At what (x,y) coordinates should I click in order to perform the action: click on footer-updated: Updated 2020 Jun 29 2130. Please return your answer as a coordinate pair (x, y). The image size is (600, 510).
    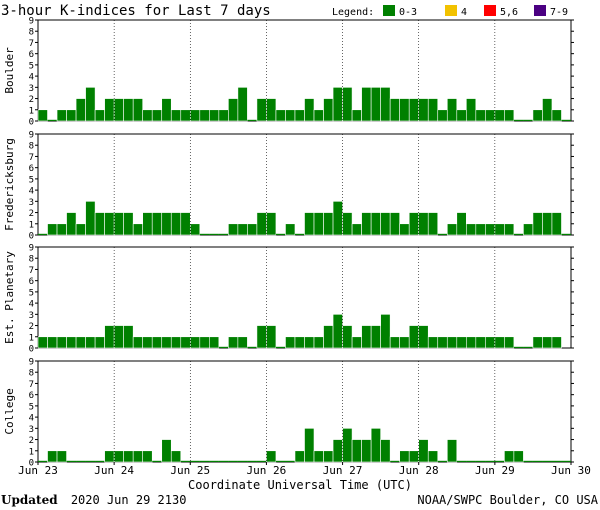
    Looking at the image, I should click on (93, 500).